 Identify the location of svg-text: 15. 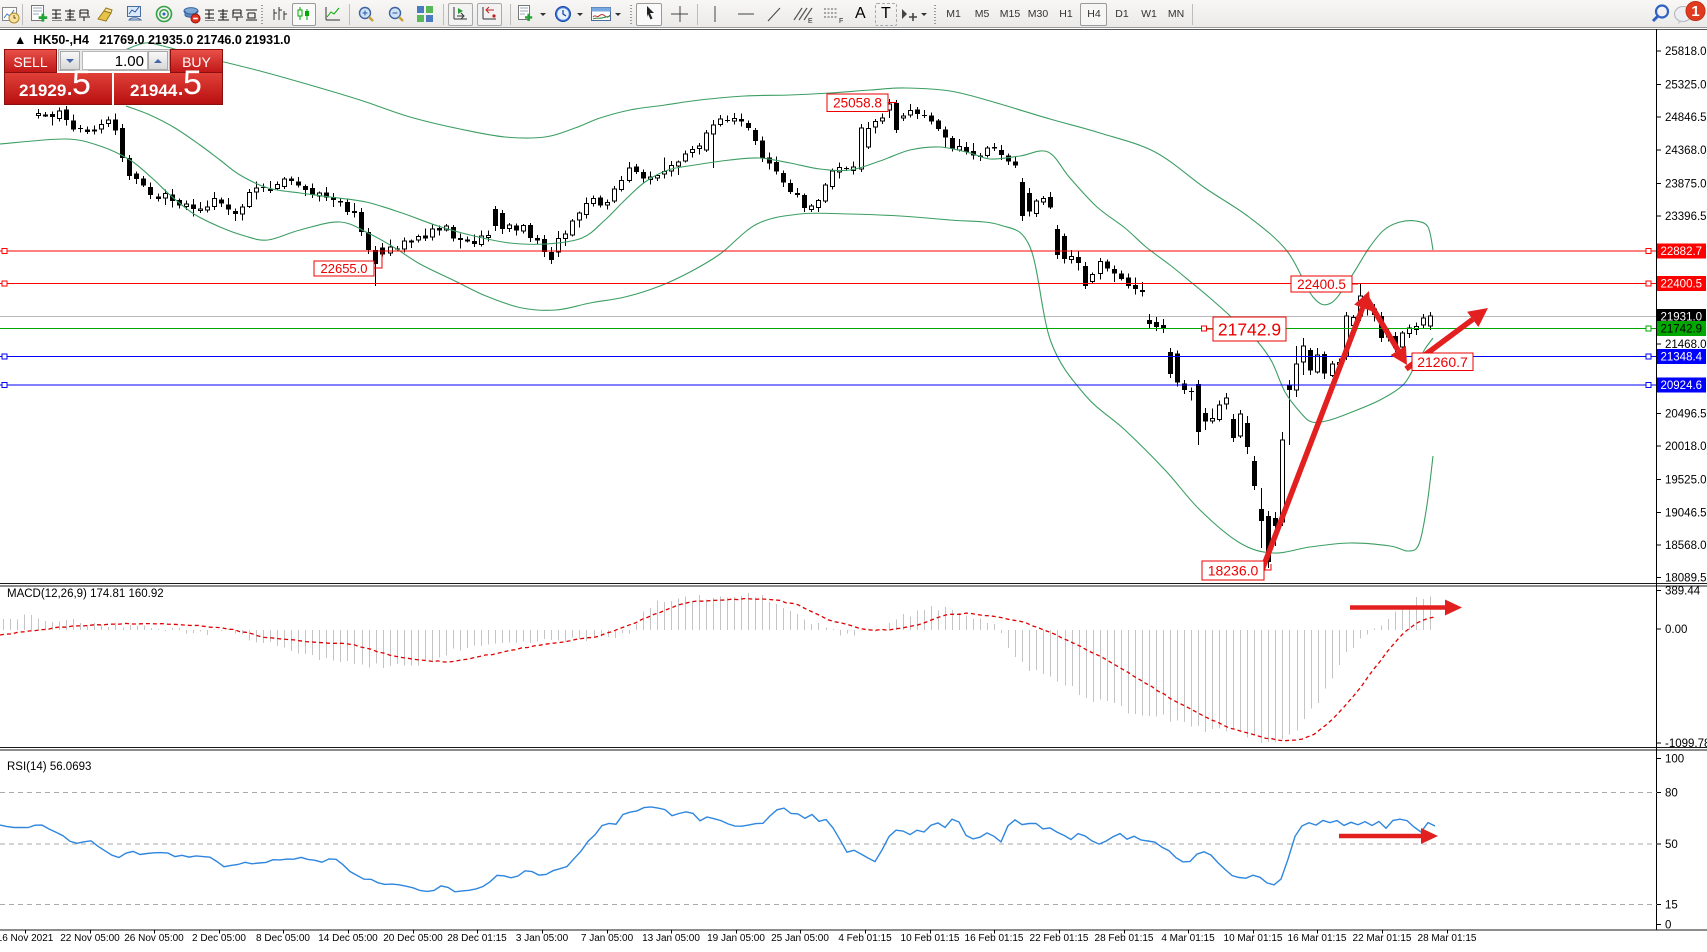
(1671, 905).